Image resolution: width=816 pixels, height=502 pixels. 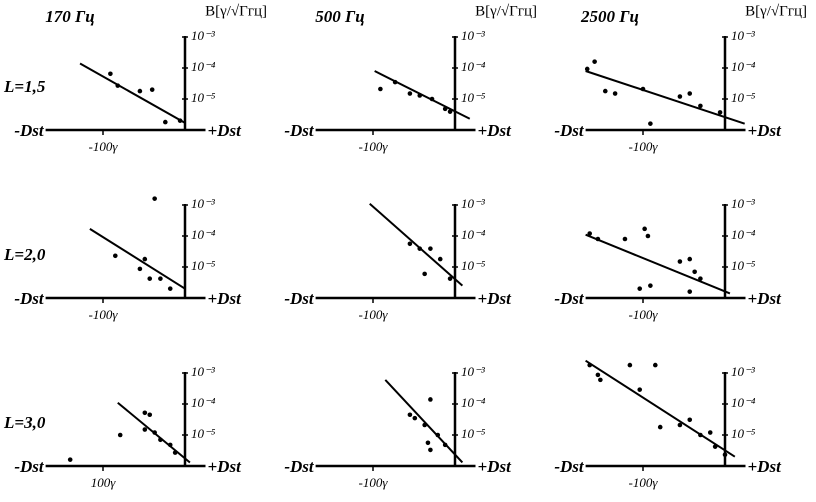 What do you see at coordinates (236, 11) in the screenshot?
I see `y-axis-label: B[γ/√Ггц]` at bounding box center [236, 11].